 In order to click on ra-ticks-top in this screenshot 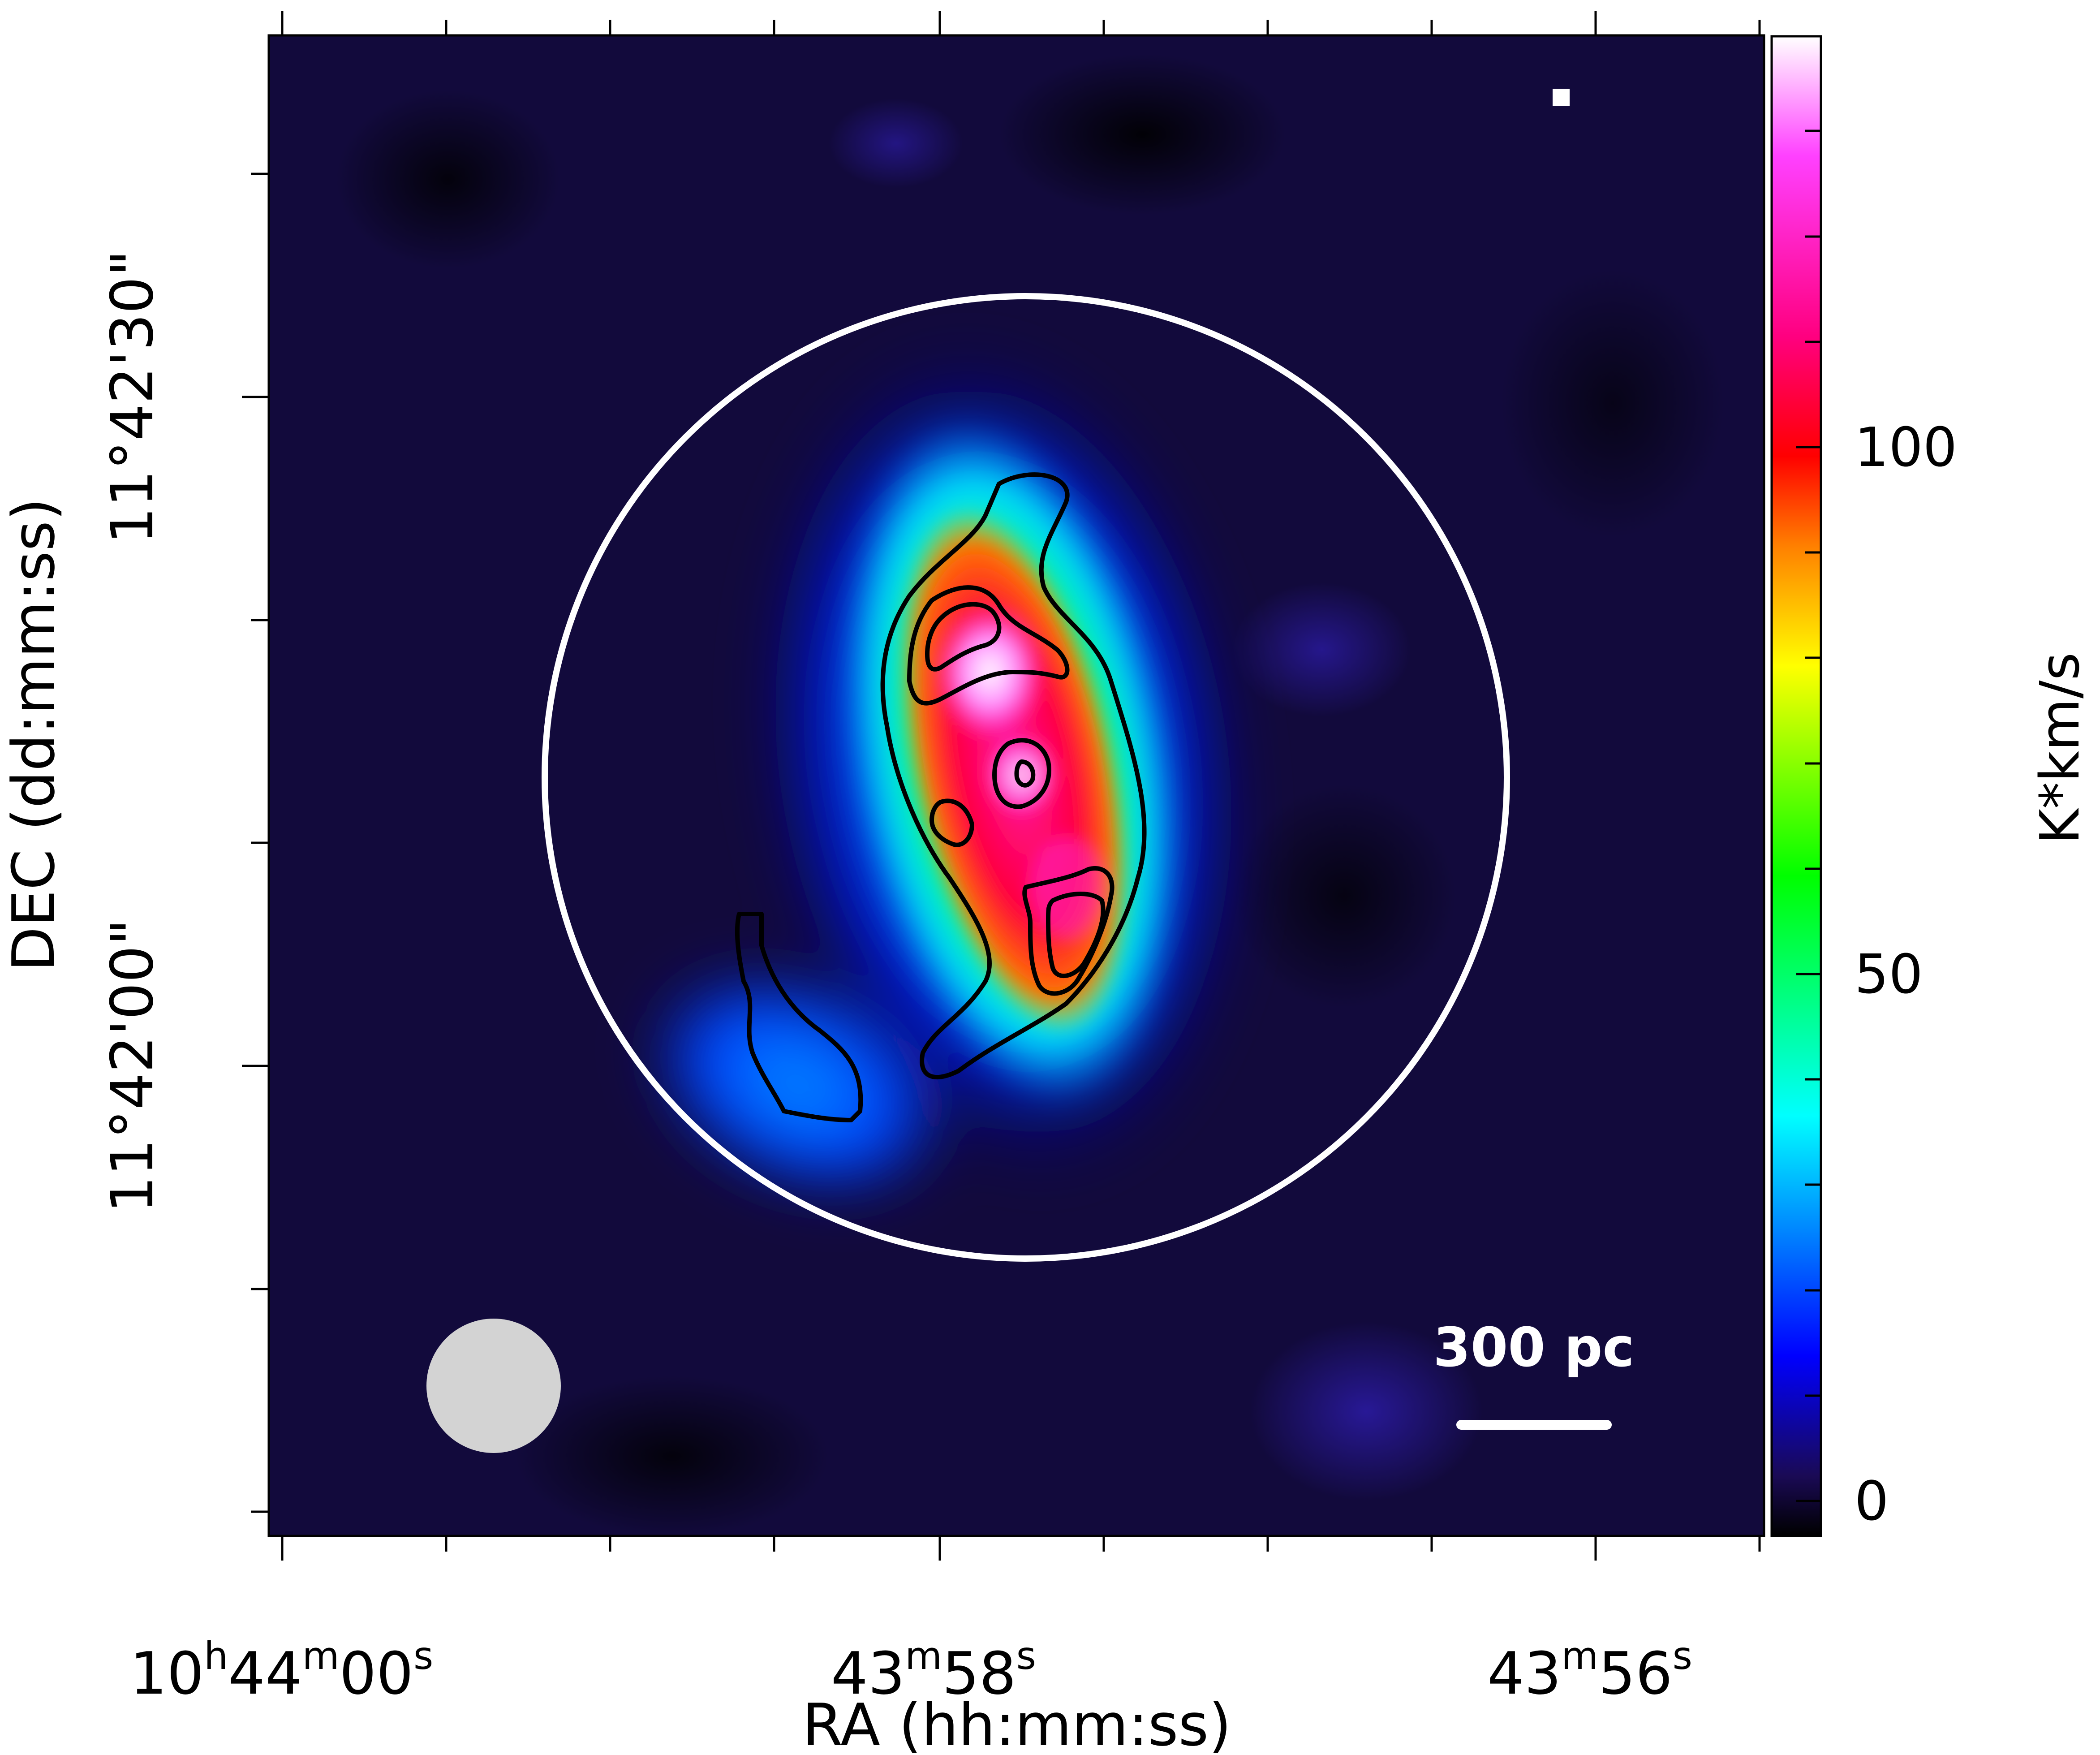, I will do `click(1021, 23)`.